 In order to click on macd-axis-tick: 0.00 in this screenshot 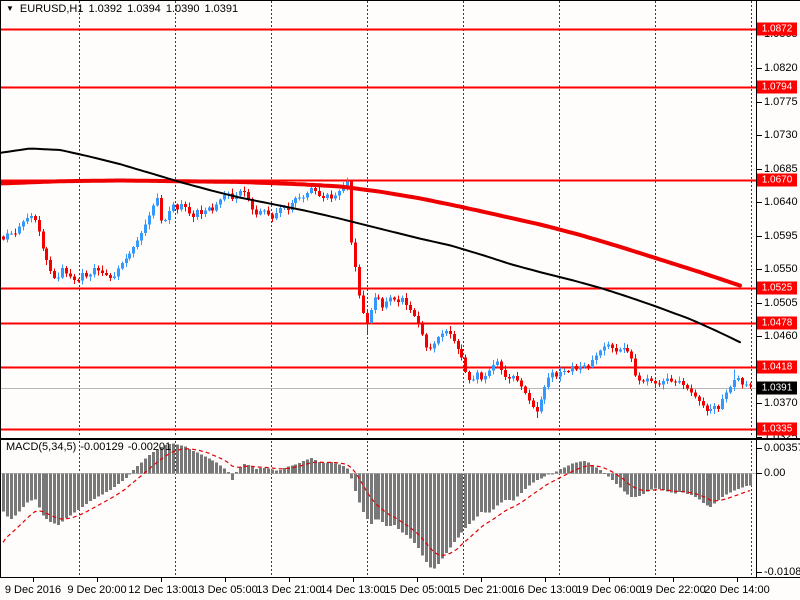, I will do `click(775, 473)`.